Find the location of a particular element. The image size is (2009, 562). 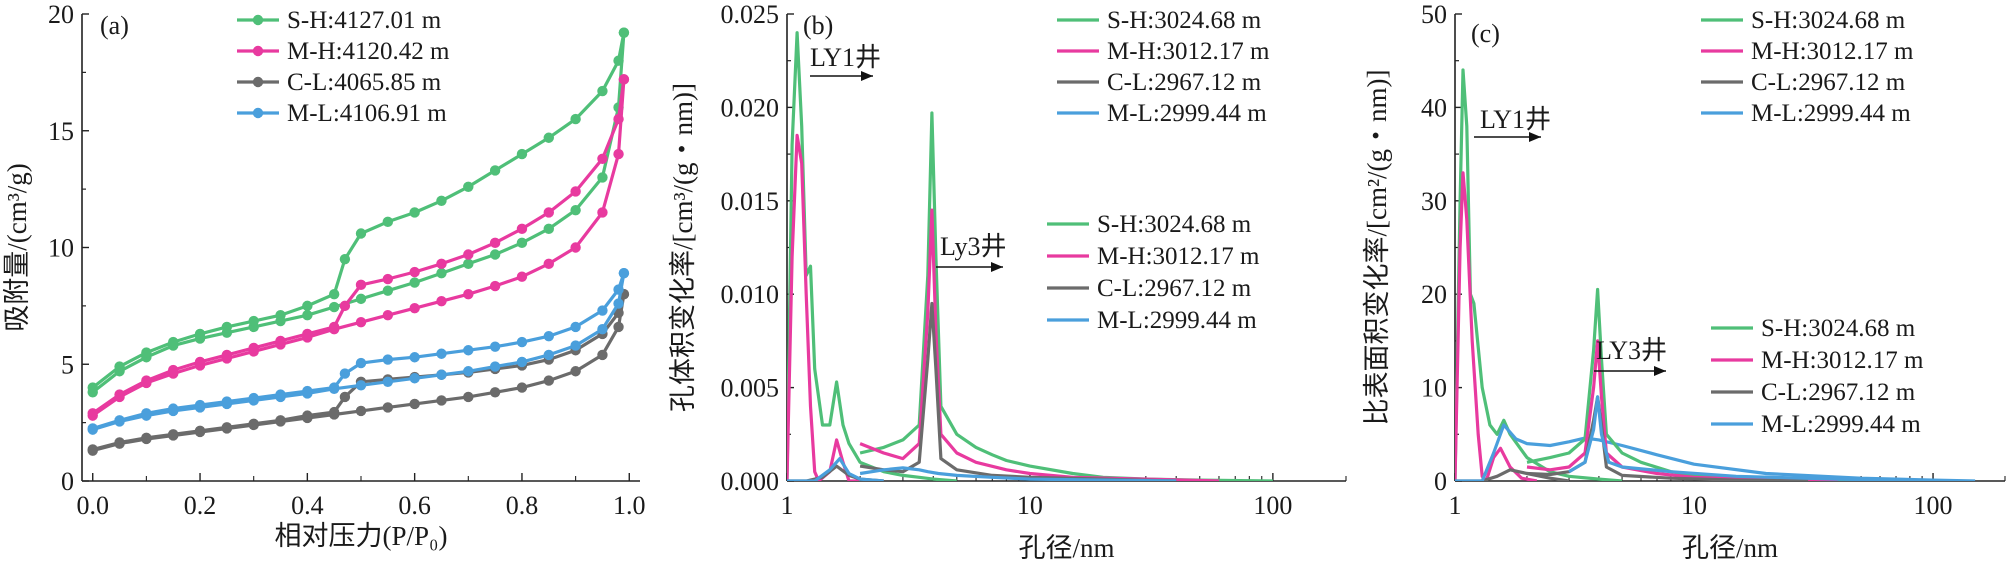

x-tick-label: 0.2 is located at coordinates (200, 505).